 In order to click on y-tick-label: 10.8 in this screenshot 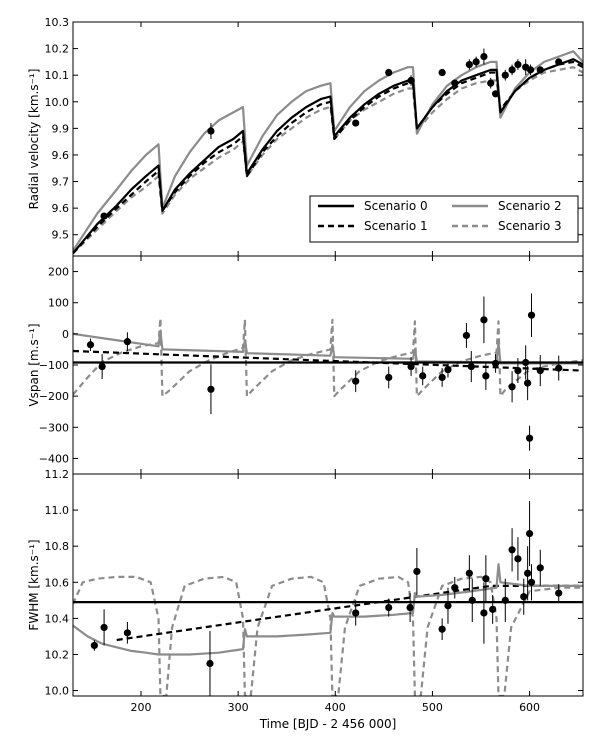, I will do `click(57, 546)`.